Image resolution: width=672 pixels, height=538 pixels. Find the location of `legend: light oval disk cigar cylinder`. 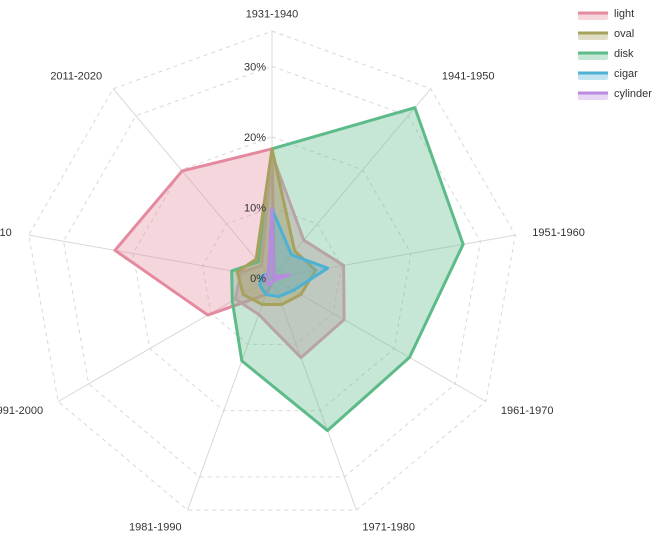

legend: light oval disk cigar cylinder is located at coordinates (615, 54).